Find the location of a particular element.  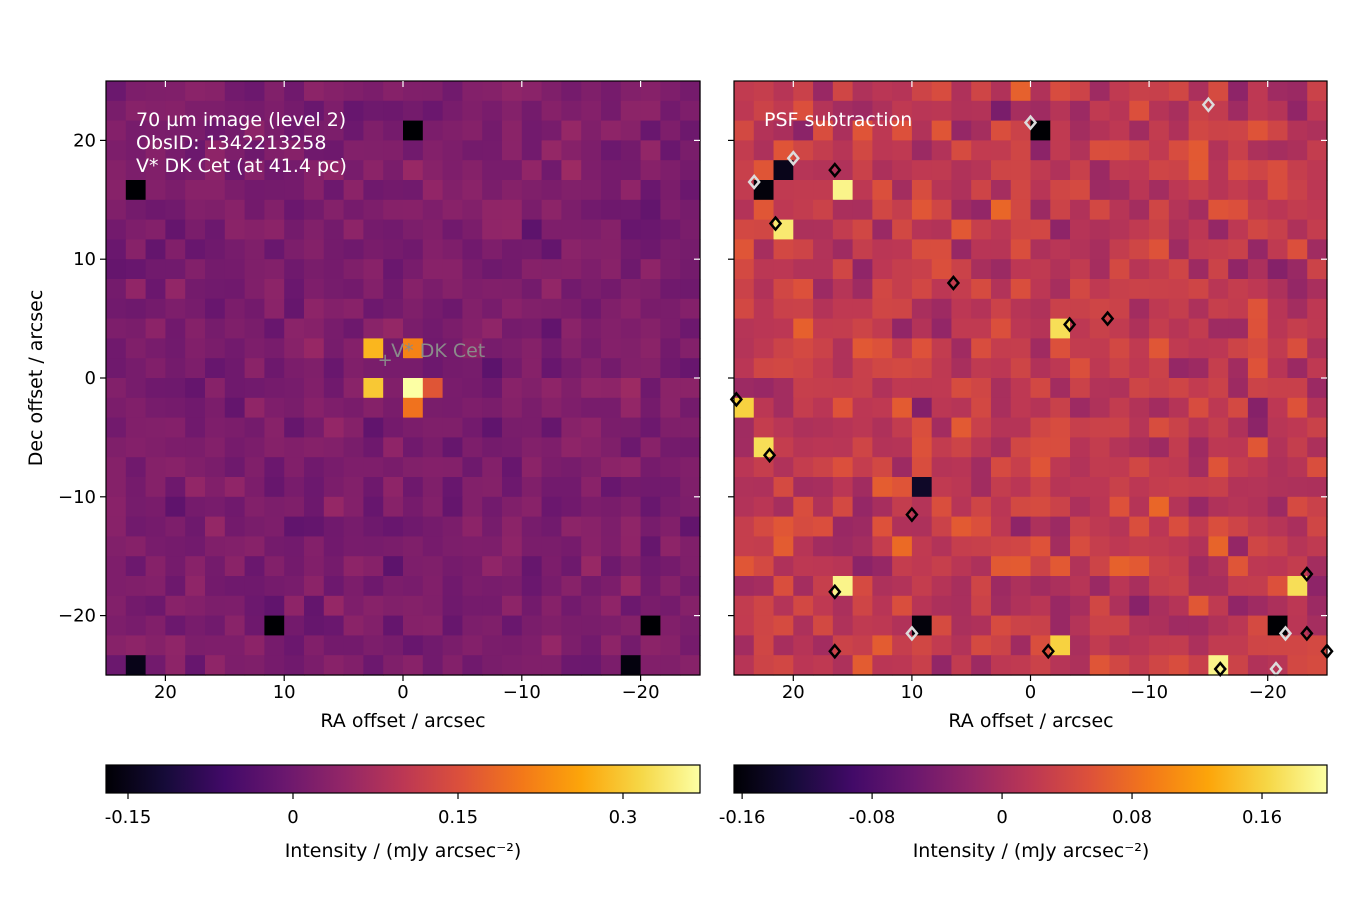

contour-negative is located at coordinates (912, 633).